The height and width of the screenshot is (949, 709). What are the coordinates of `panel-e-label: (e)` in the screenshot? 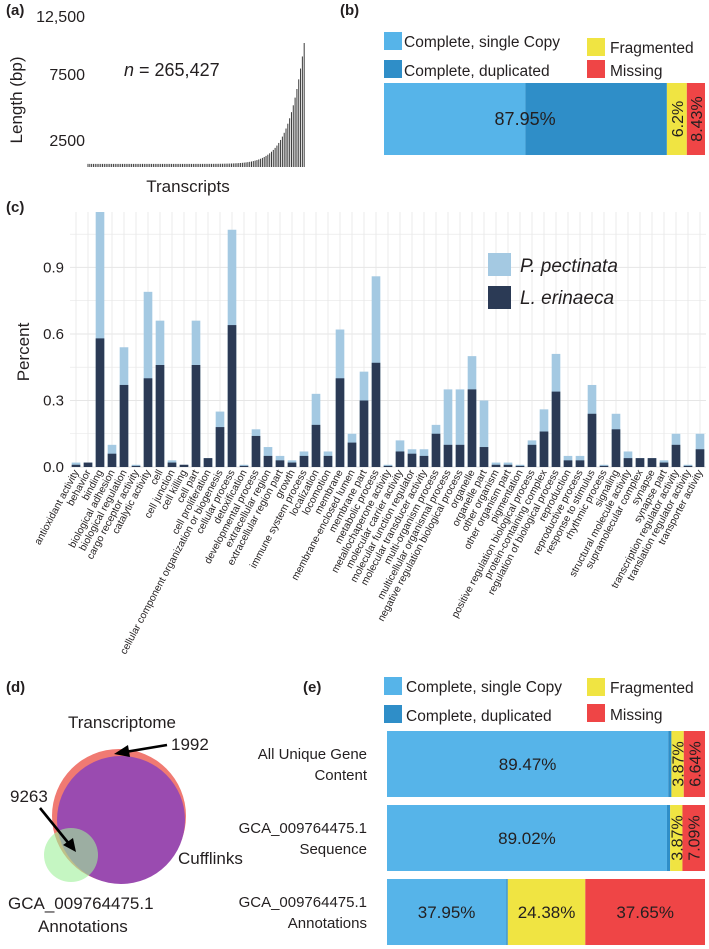 It's located at (312, 687).